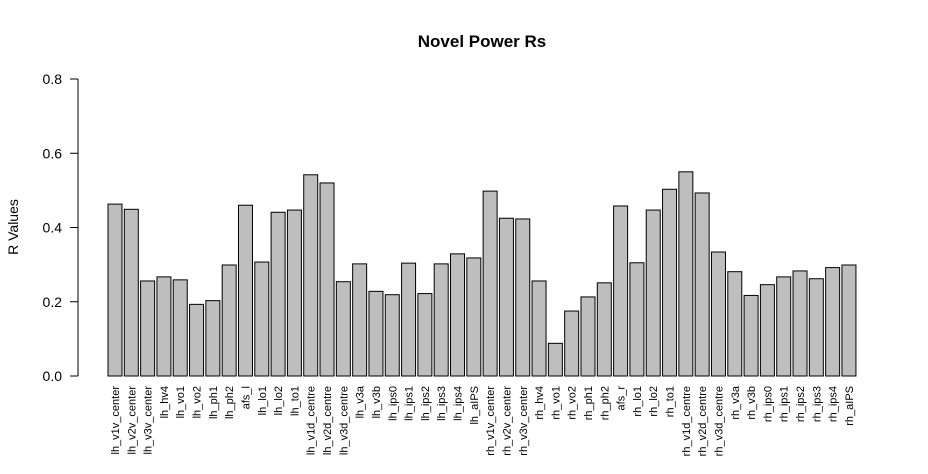 Image resolution: width=928 pixels, height=474 pixels. I want to click on x-category-label: rh_aIPS, so click(850, 406).